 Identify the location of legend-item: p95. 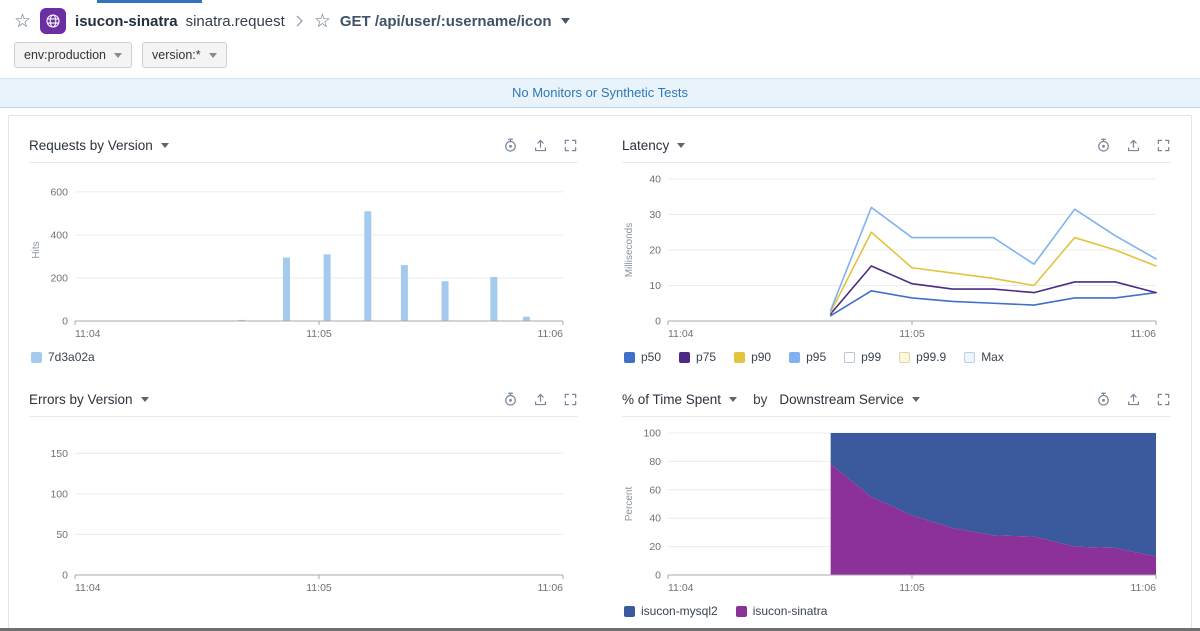
(807, 357).